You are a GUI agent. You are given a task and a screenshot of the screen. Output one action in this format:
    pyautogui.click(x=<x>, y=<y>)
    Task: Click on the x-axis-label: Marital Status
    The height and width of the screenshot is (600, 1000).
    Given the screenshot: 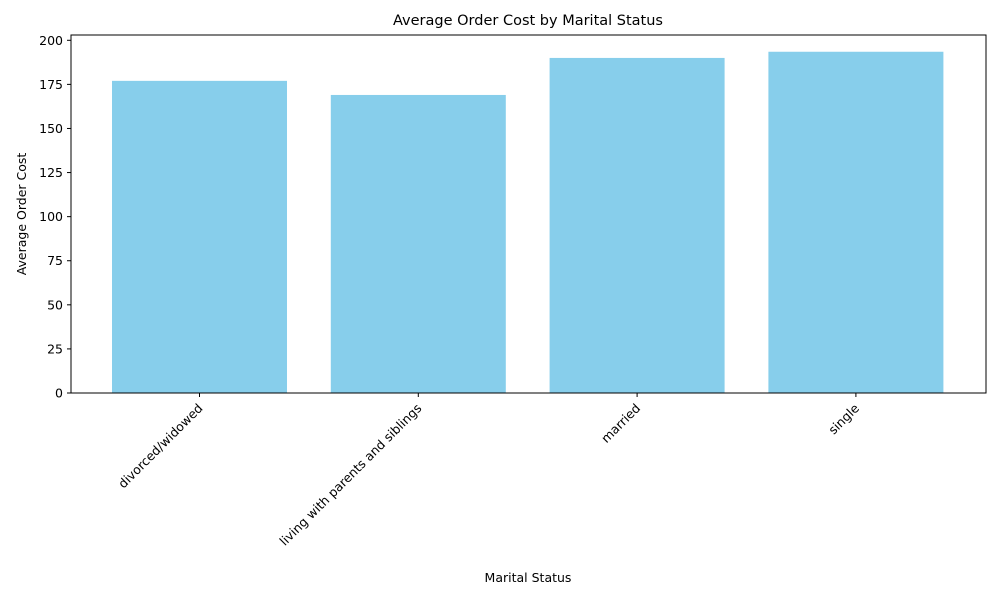 What is the action you would take?
    pyautogui.click(x=528, y=577)
    